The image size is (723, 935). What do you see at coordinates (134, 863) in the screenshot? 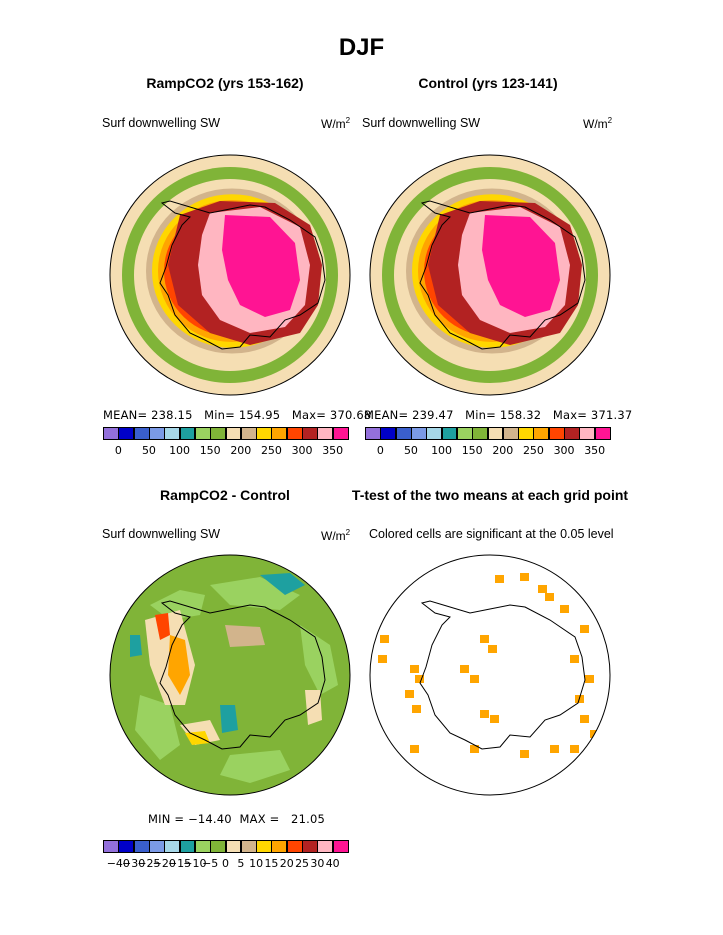
I see `panel-3-colorbar-tick-label: −30` at bounding box center [134, 863].